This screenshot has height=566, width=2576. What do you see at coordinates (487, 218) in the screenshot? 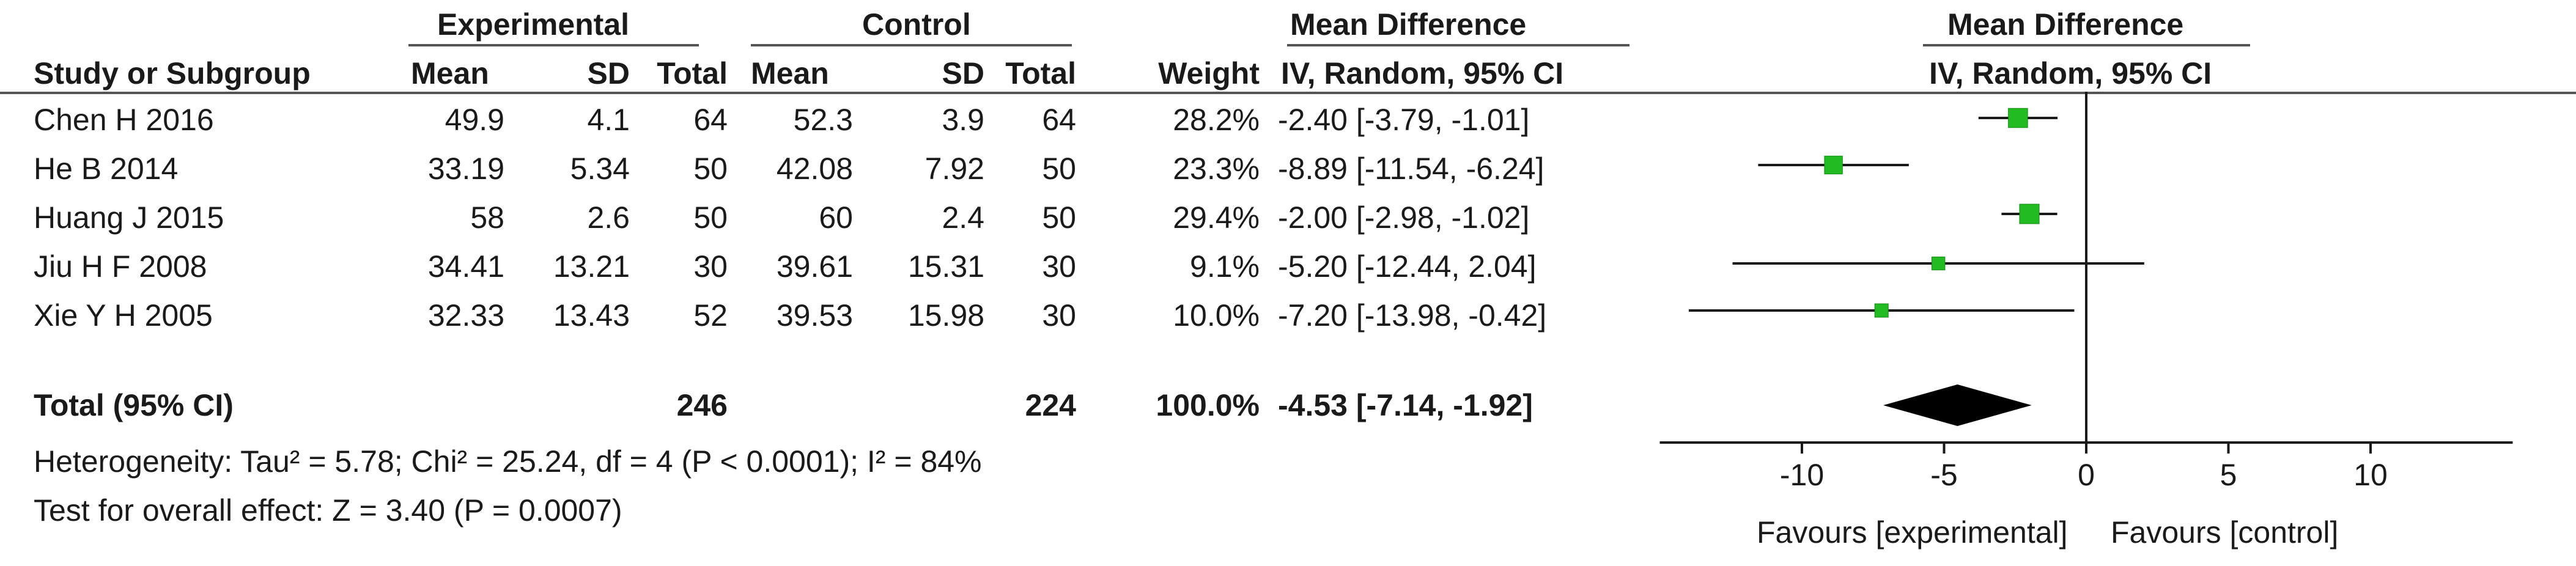
I see `cell-exp-mean: 58` at bounding box center [487, 218].